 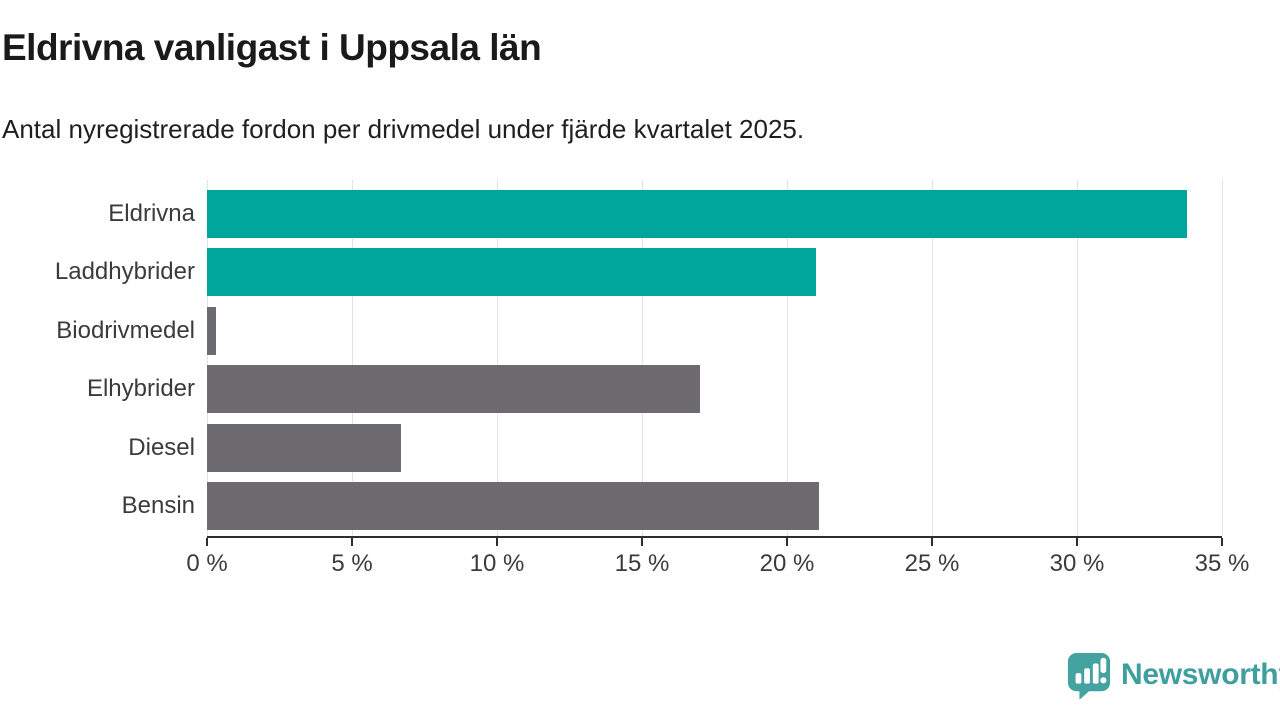 What do you see at coordinates (1077, 563) in the screenshot?
I see `x-tick-label: 30 %` at bounding box center [1077, 563].